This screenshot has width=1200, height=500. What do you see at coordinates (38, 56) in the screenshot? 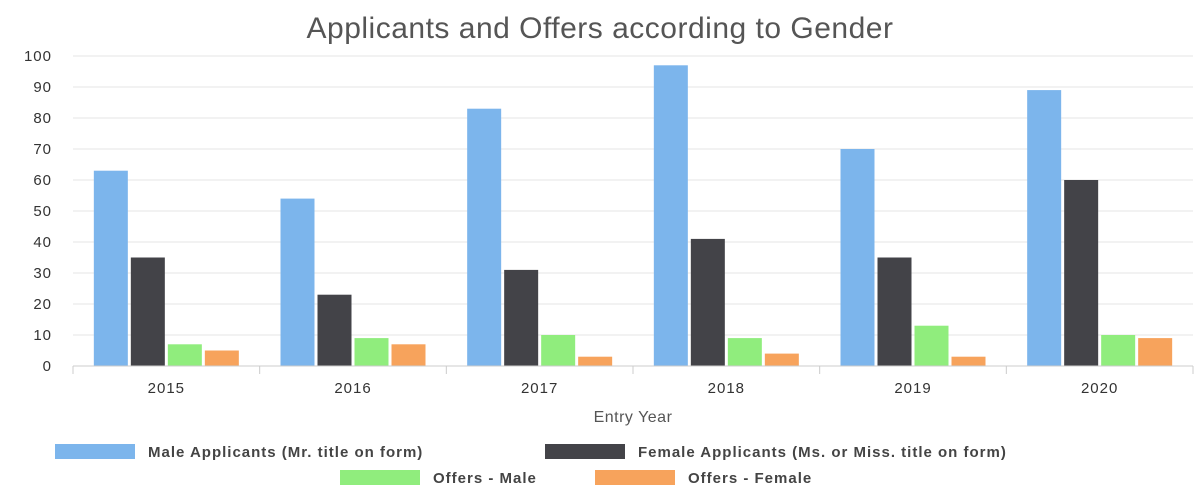
I see `y-tick-label: 100` at bounding box center [38, 56].